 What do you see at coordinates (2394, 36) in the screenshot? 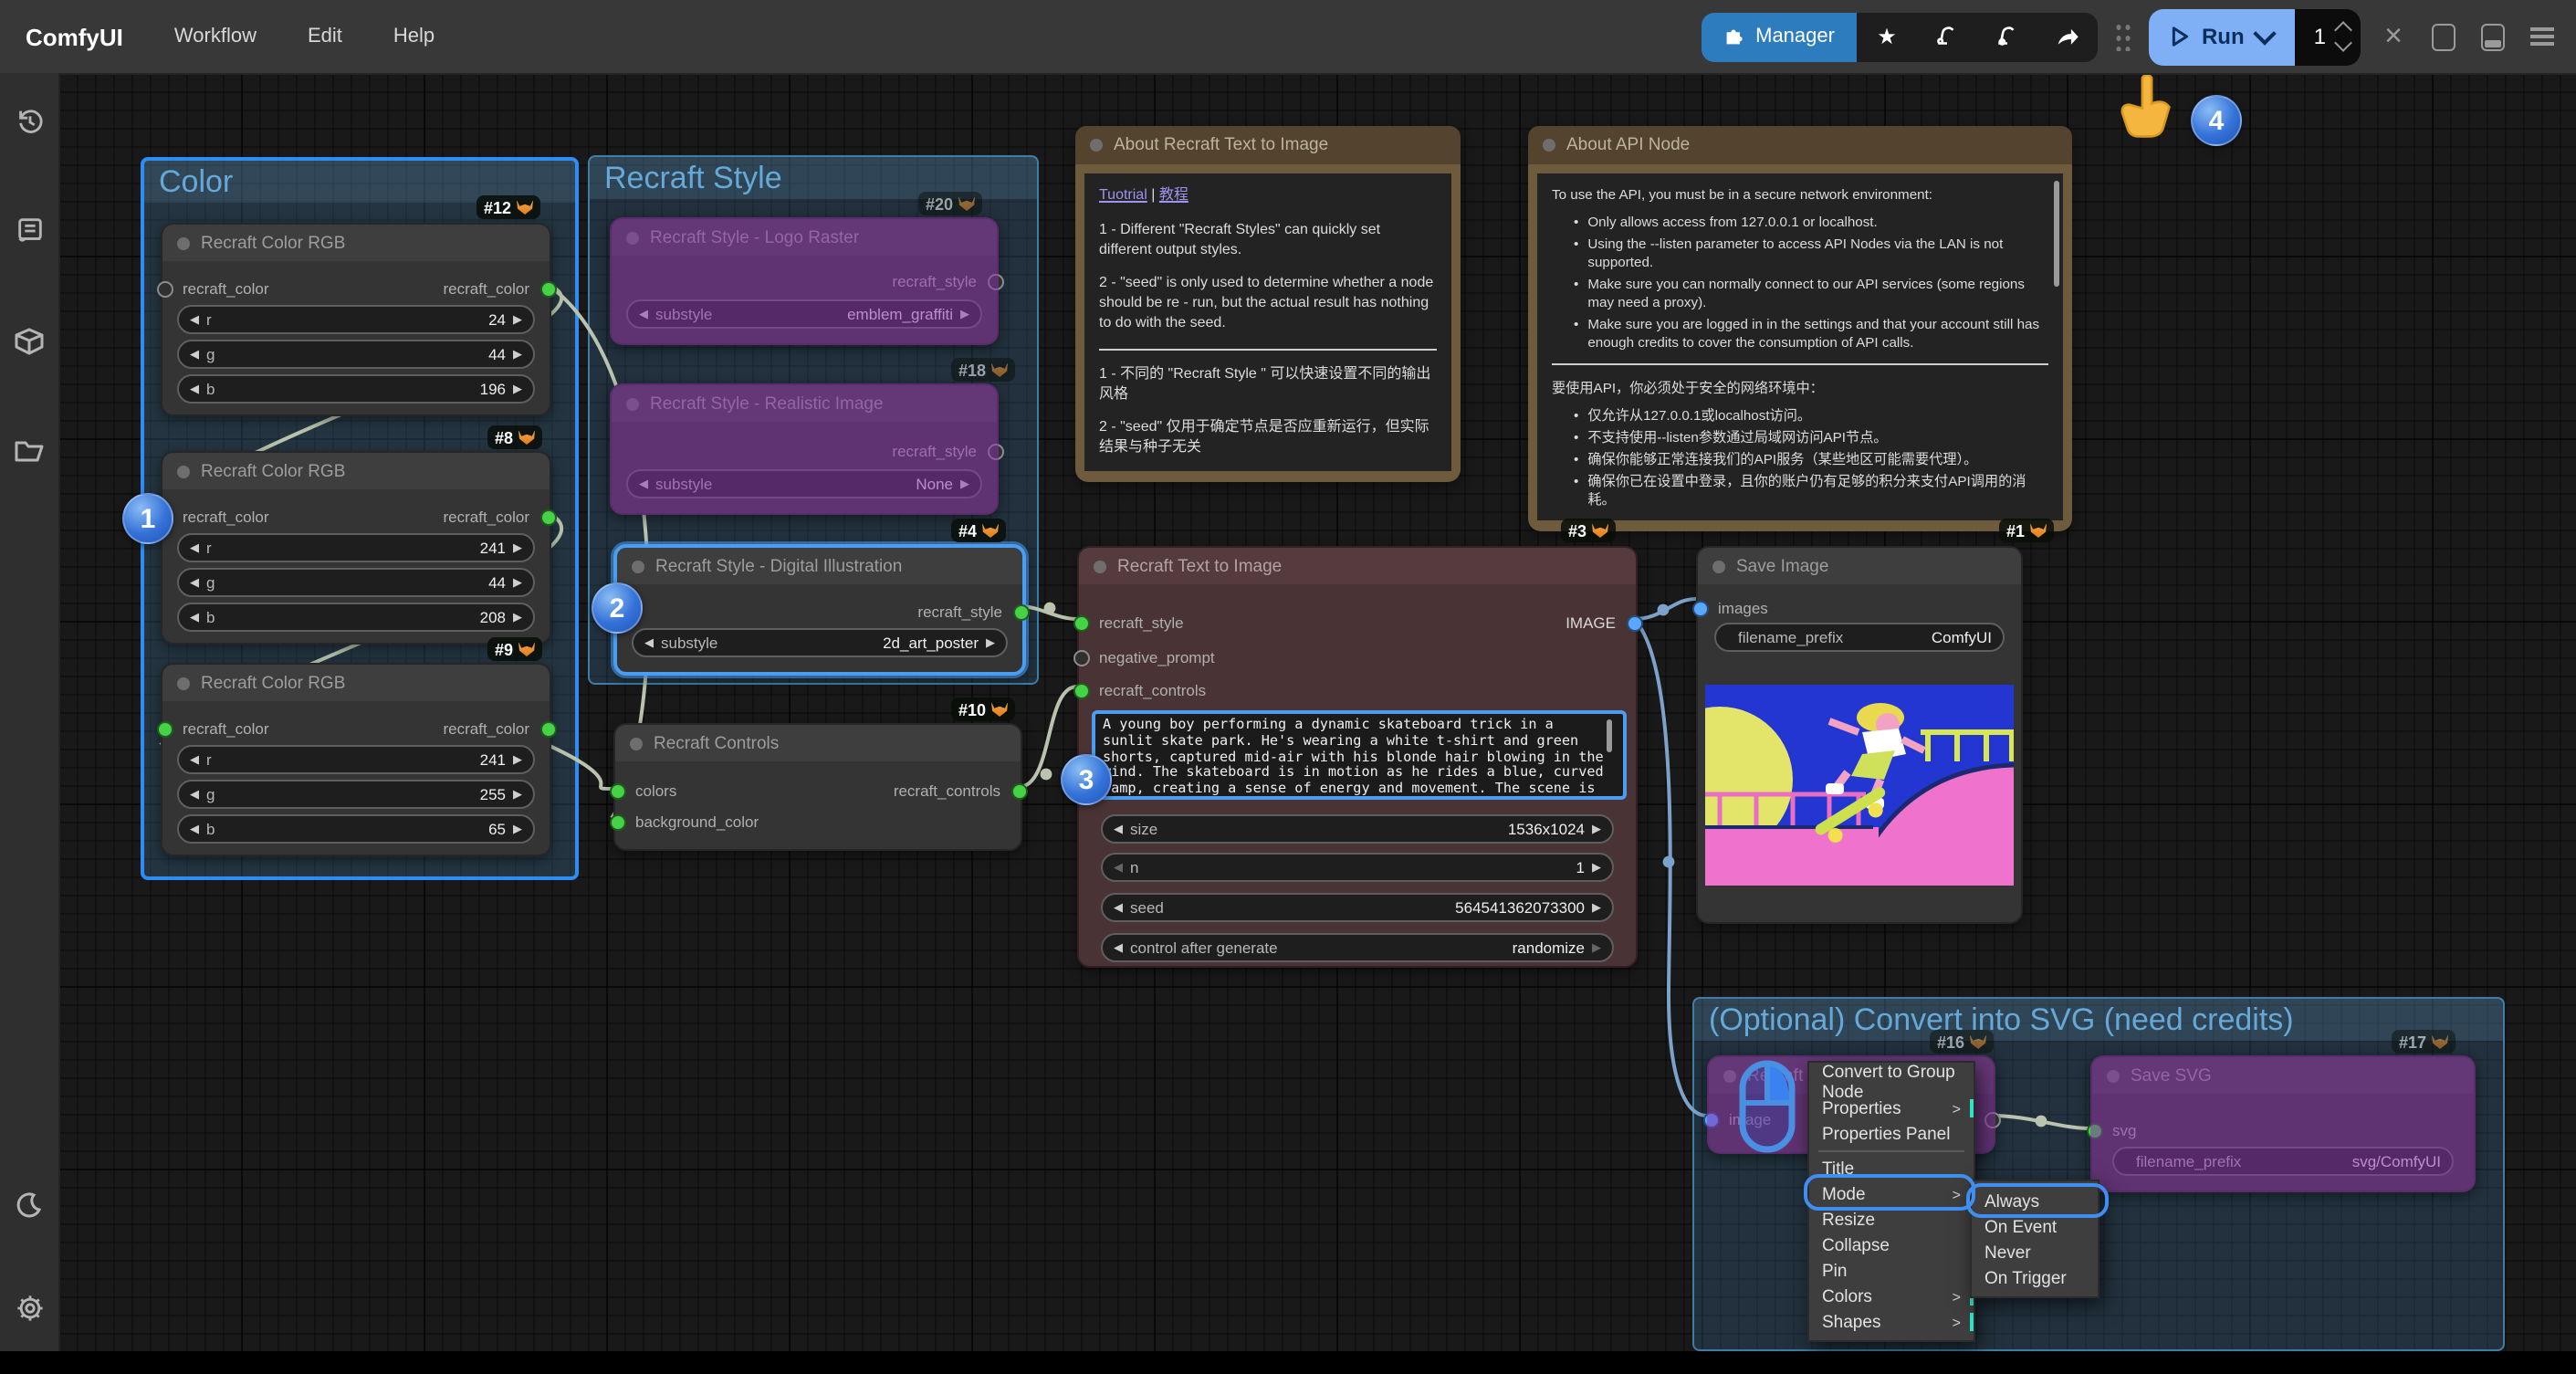
I see `close-icon: ×` at bounding box center [2394, 36].